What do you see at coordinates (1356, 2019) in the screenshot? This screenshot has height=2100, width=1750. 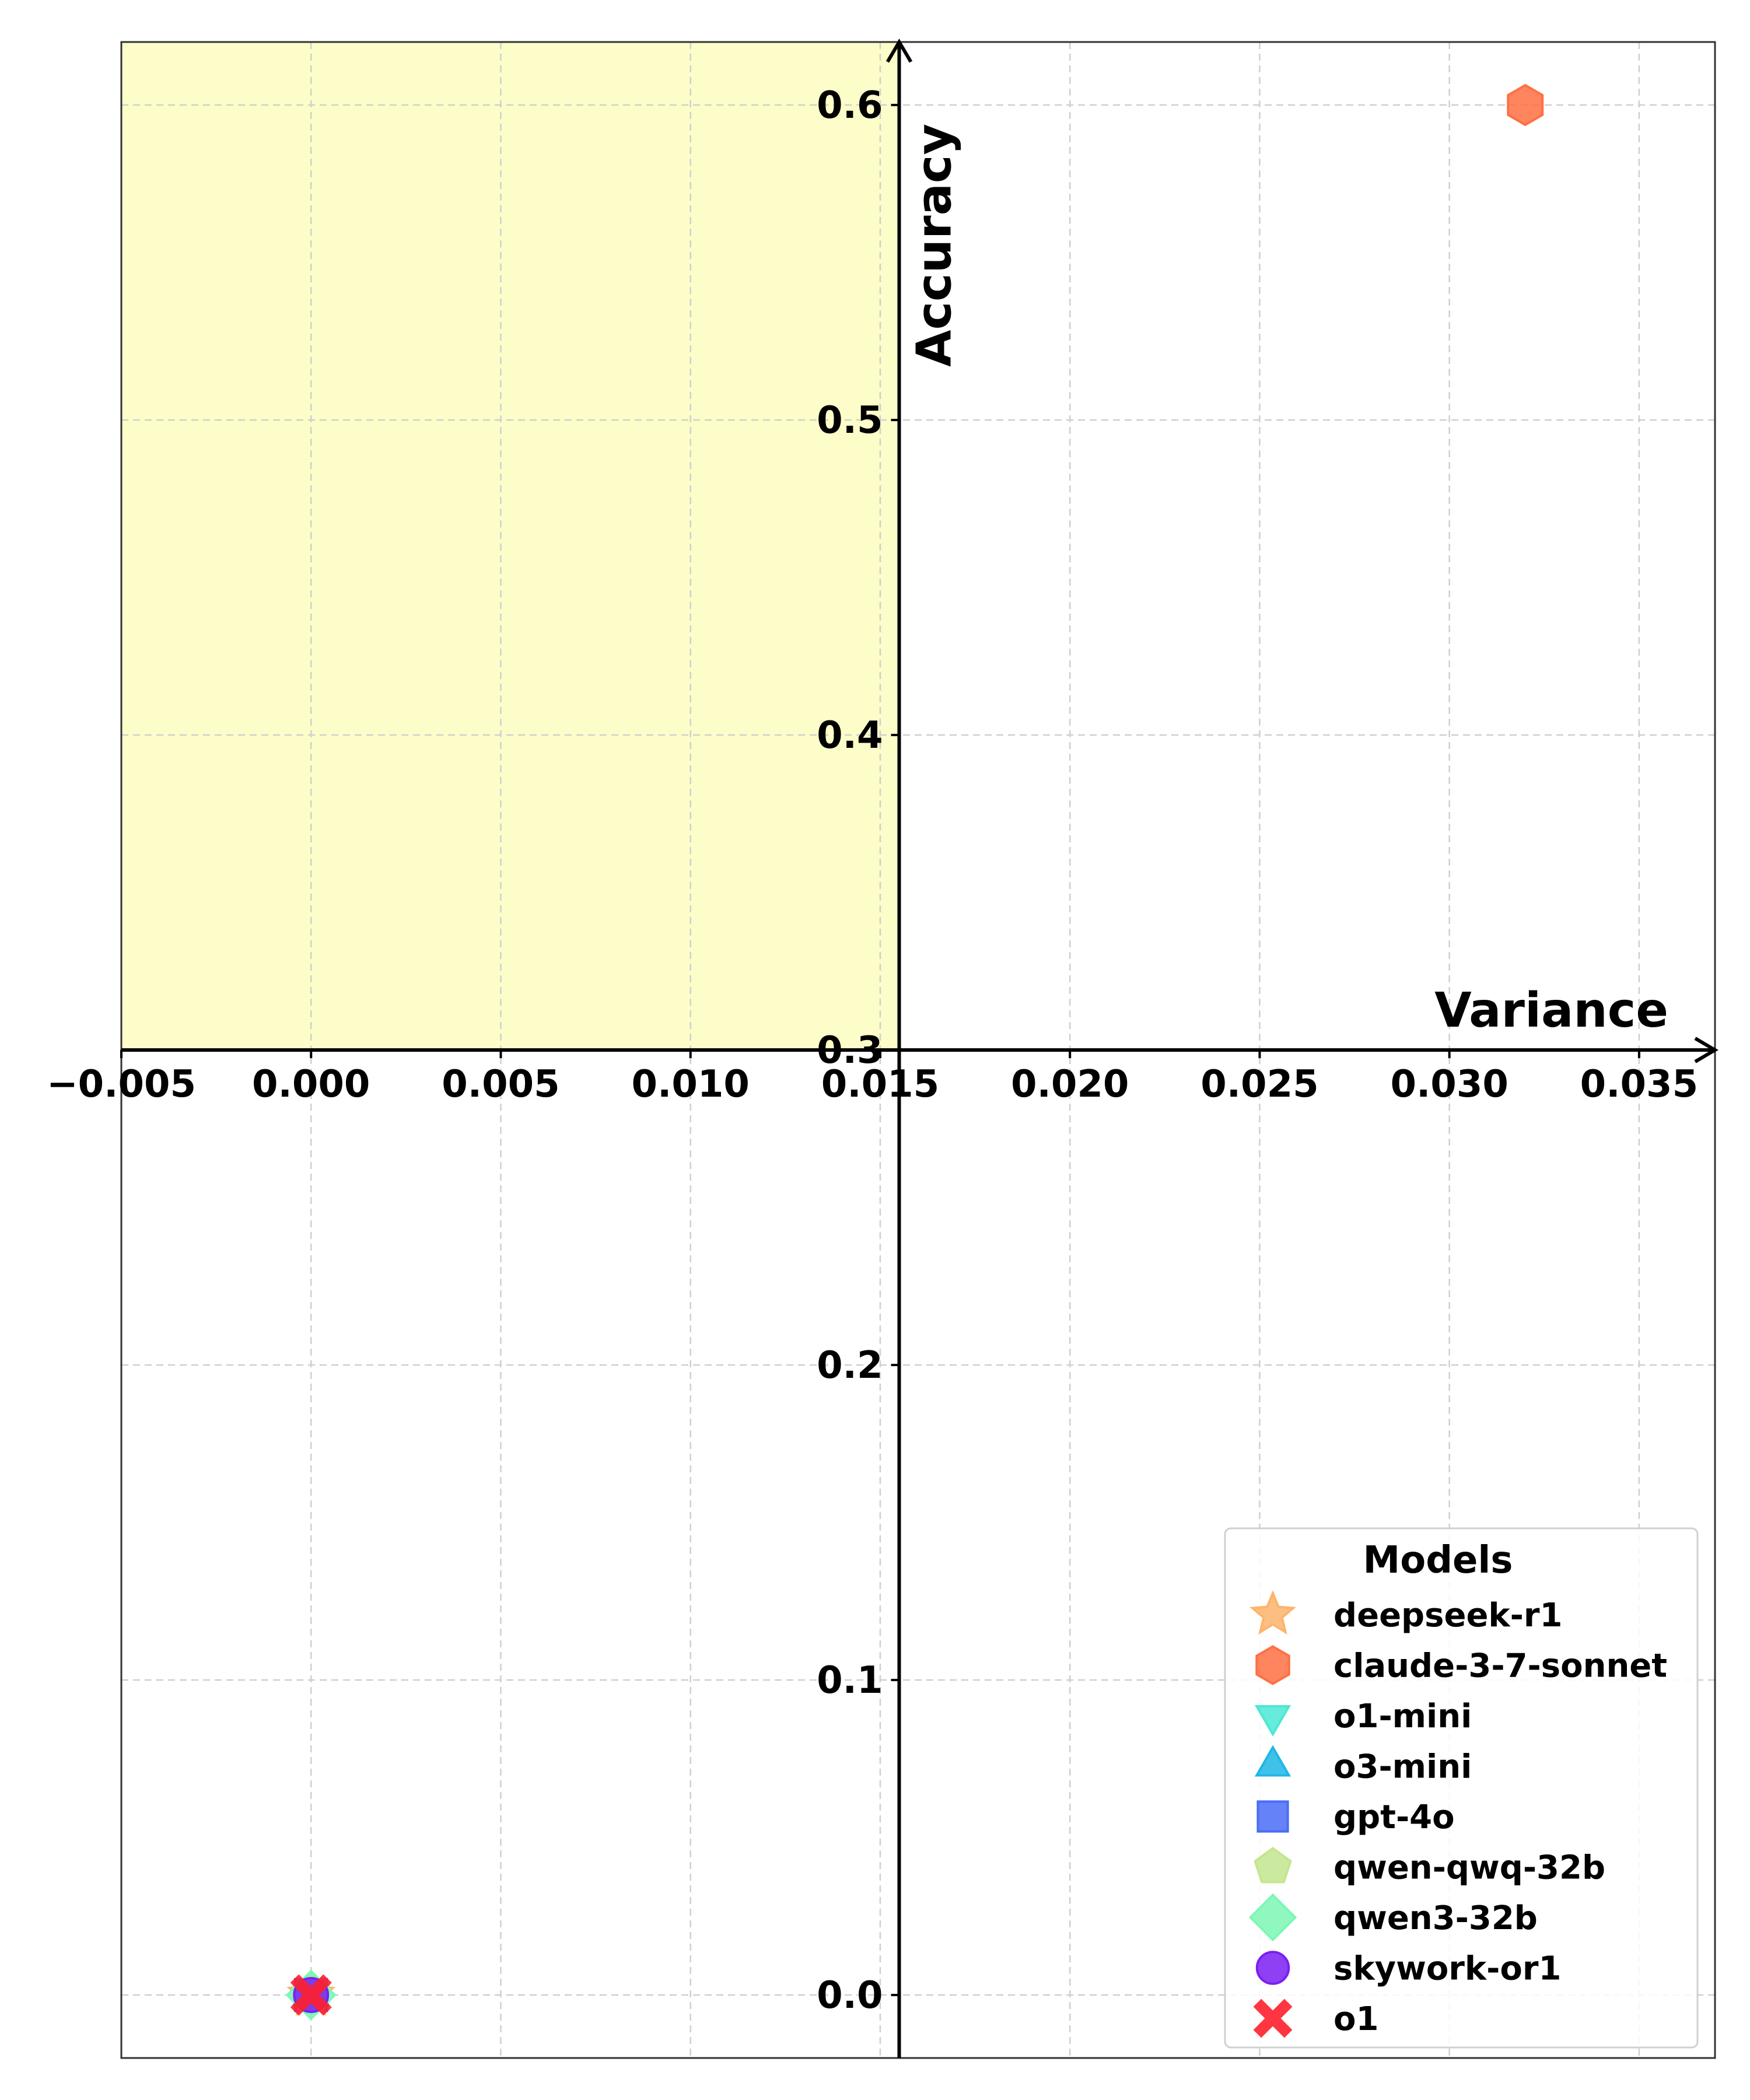 I see `legend-label-o1: o1` at bounding box center [1356, 2019].